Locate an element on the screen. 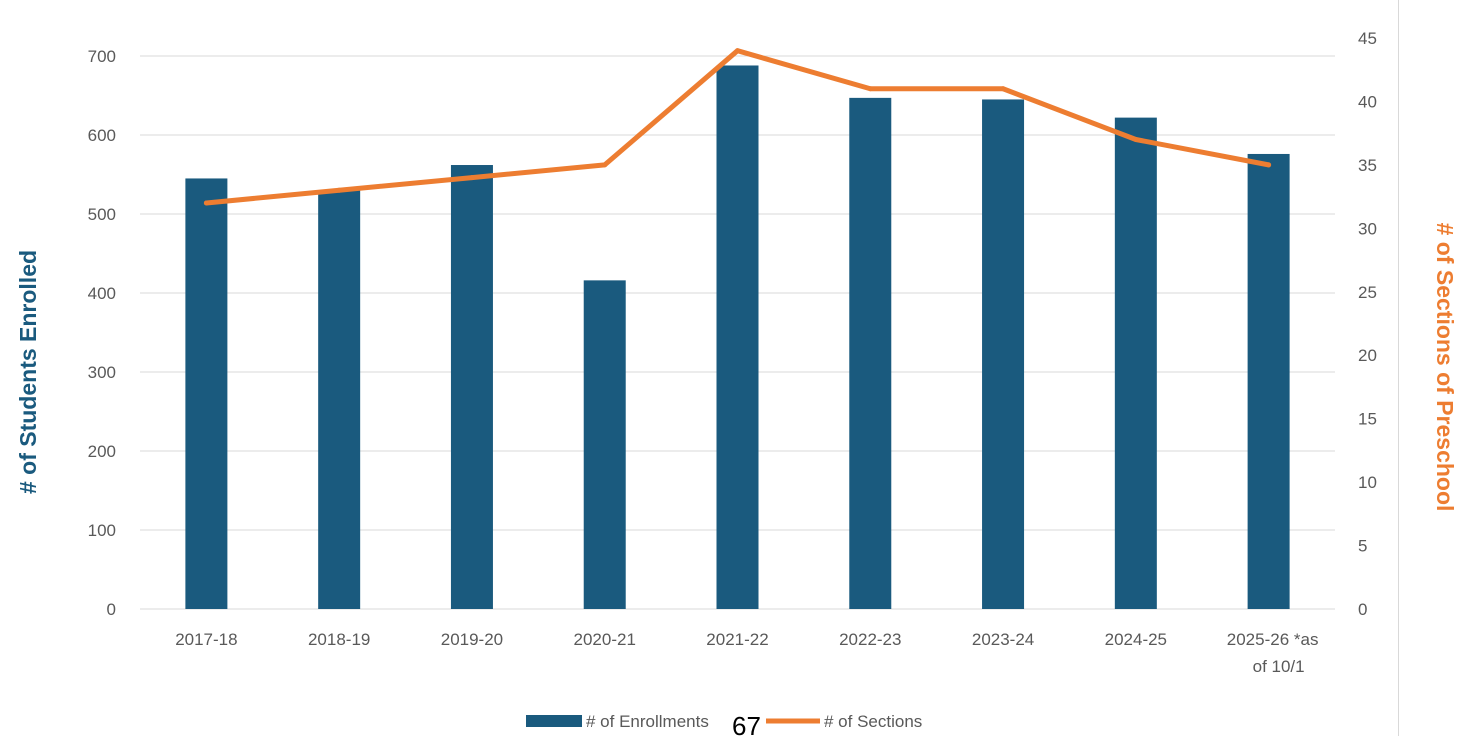  legend-label-enrollments: # of Enrollments is located at coordinates (647, 721).